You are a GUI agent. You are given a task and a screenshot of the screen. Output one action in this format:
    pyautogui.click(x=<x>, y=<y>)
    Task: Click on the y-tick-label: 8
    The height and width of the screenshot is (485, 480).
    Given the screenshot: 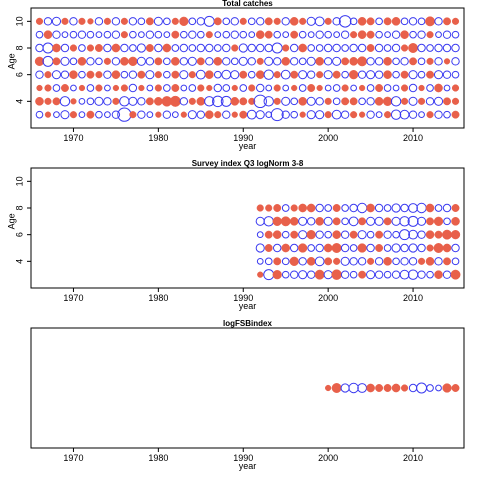 What is the action you would take?
    pyautogui.click(x=19, y=207)
    